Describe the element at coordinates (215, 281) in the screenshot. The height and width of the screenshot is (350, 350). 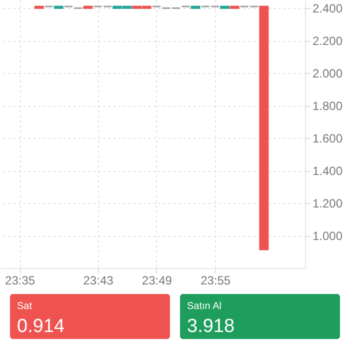
I see `x-tick-label: 23:55` at that location.